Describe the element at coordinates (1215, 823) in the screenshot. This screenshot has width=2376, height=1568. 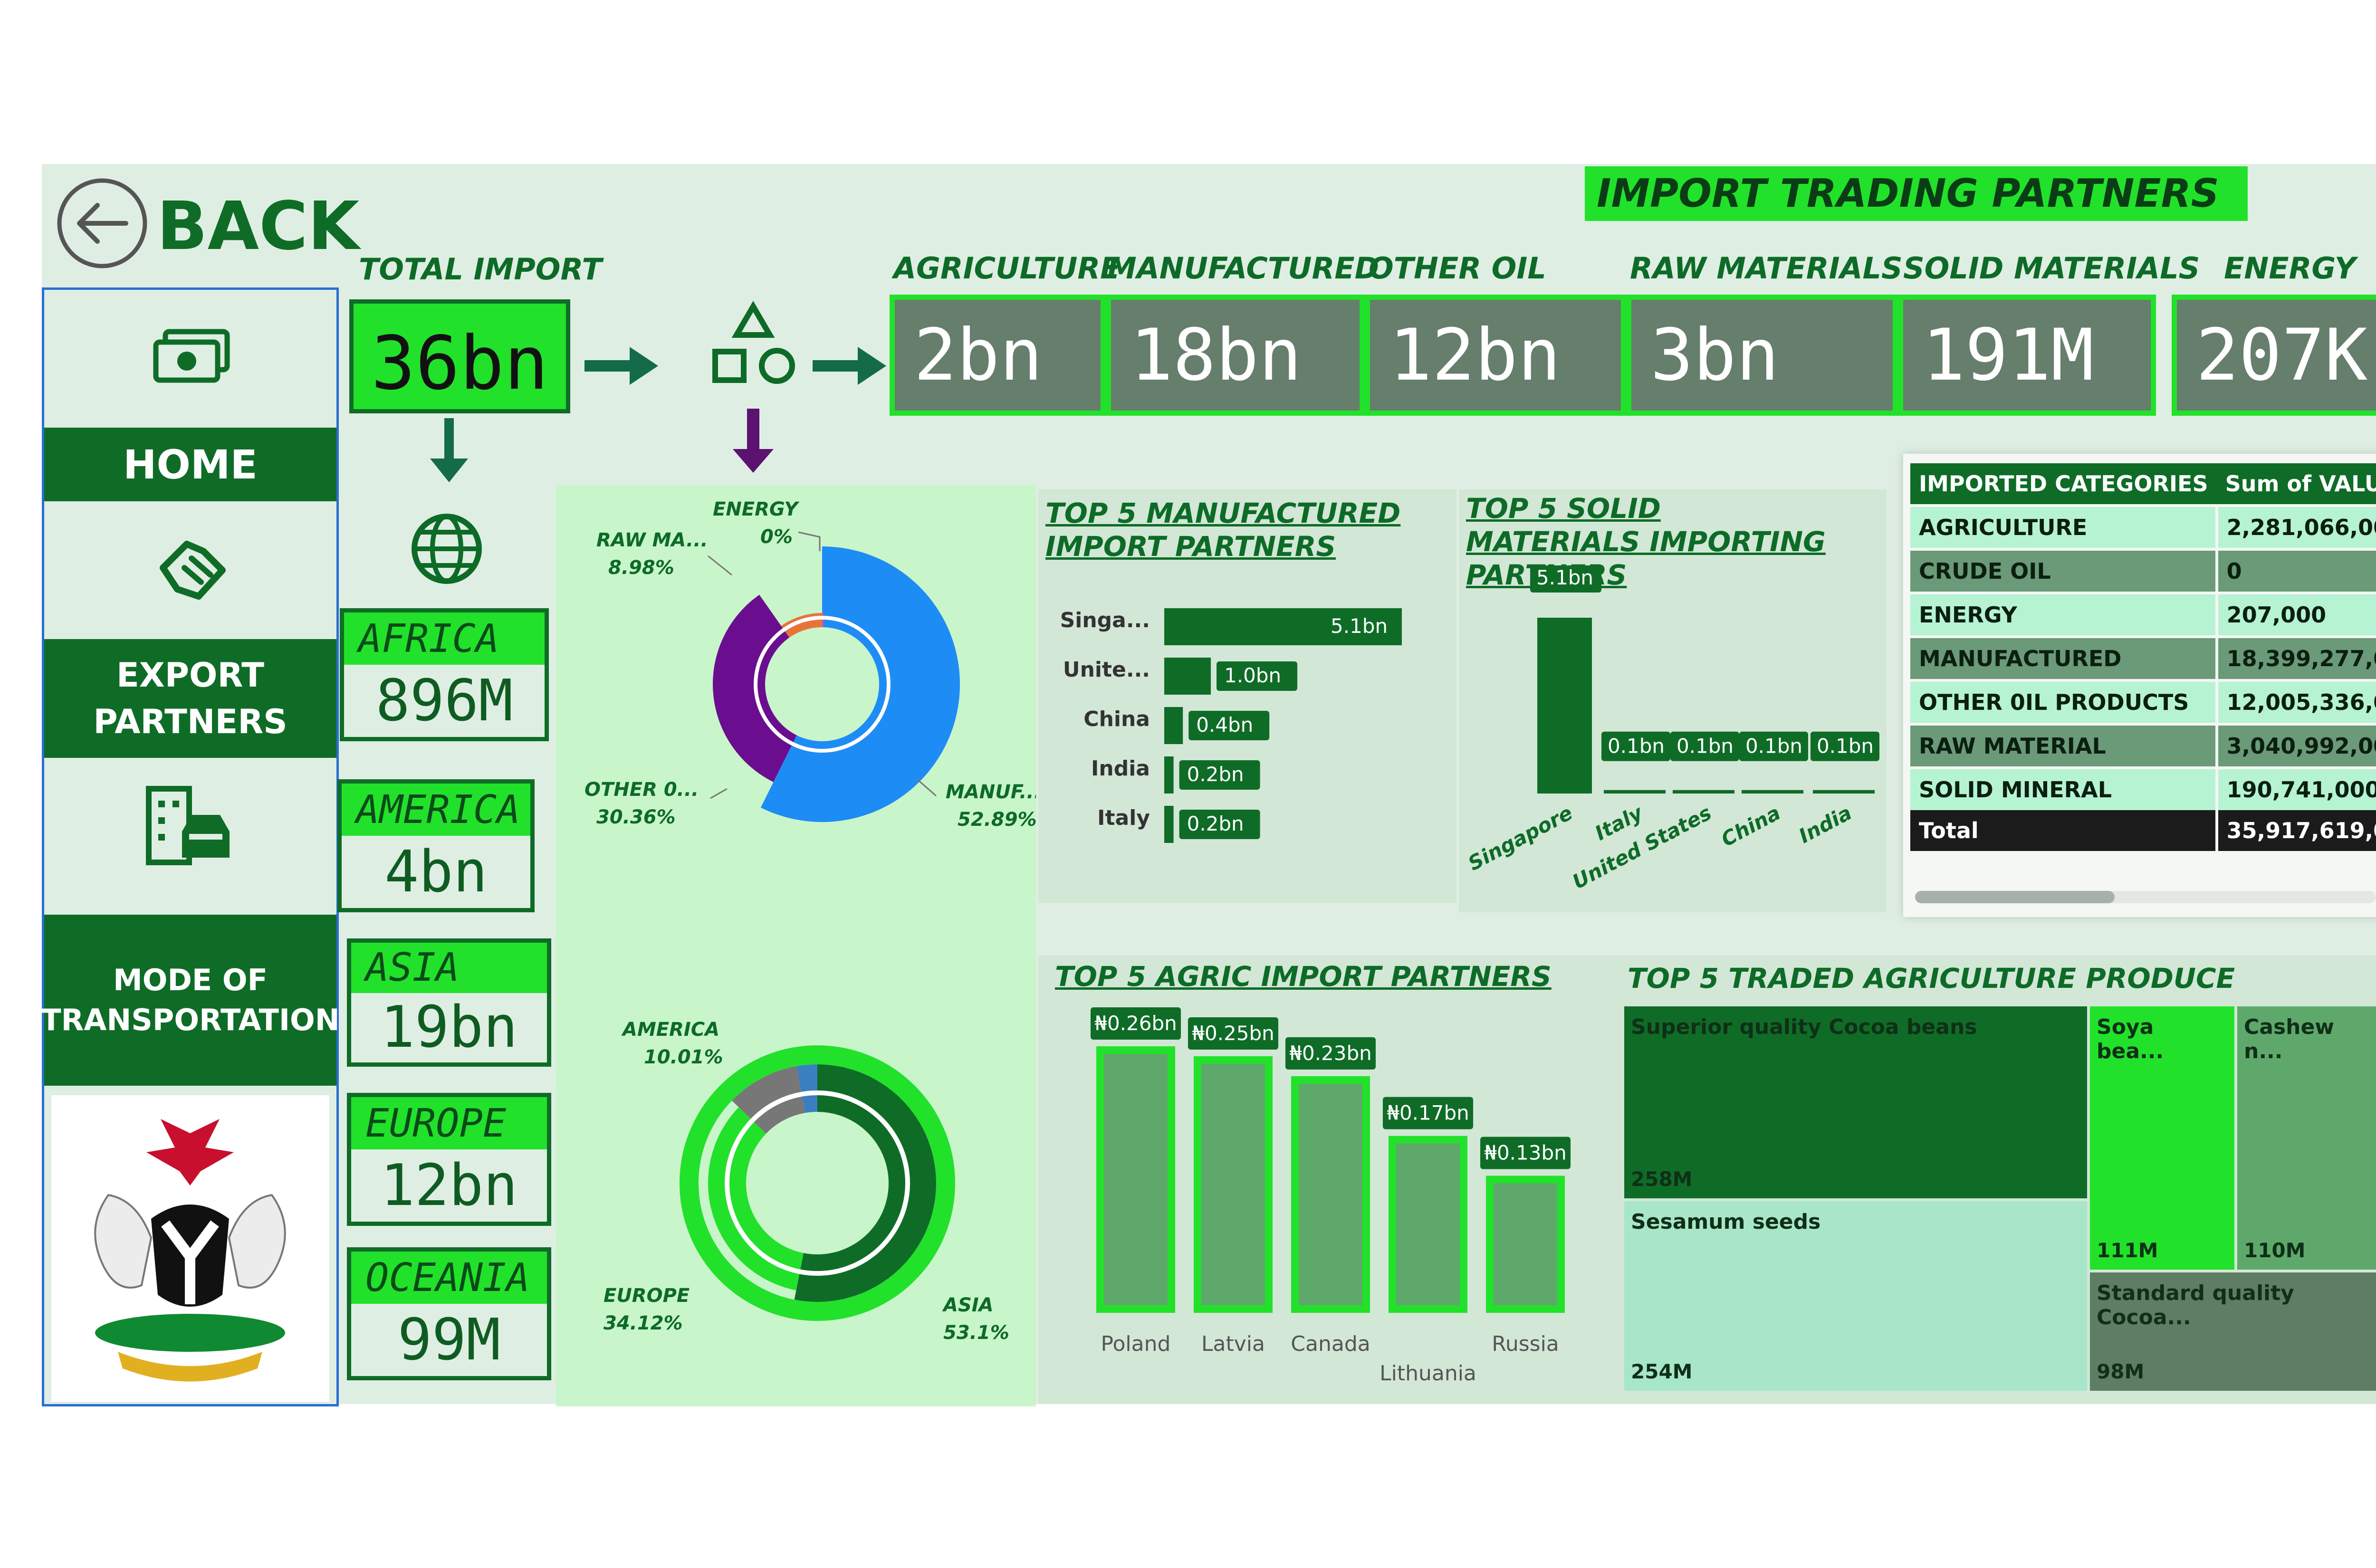
I see `bar-data-label: 0.2bn` at that location.